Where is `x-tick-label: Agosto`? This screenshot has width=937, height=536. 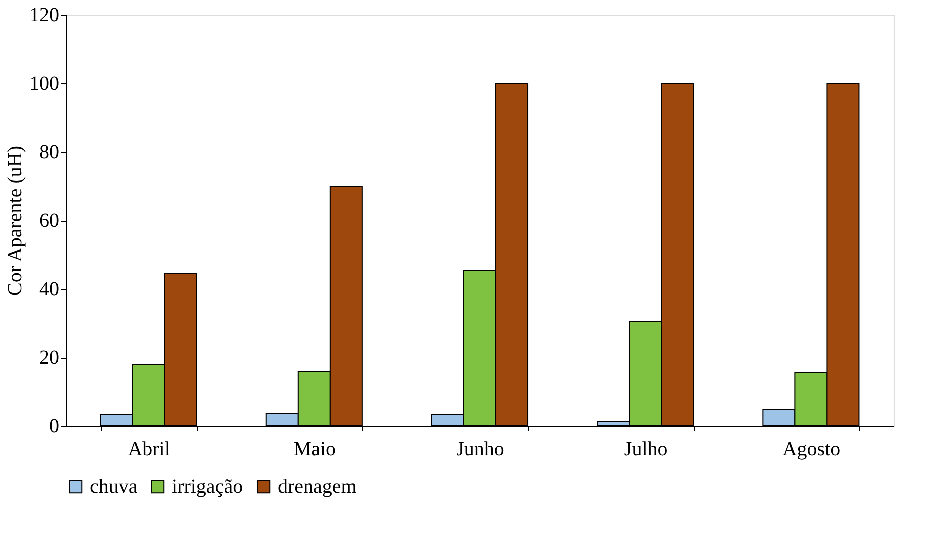
x-tick-label: Agosto is located at coordinates (811, 449).